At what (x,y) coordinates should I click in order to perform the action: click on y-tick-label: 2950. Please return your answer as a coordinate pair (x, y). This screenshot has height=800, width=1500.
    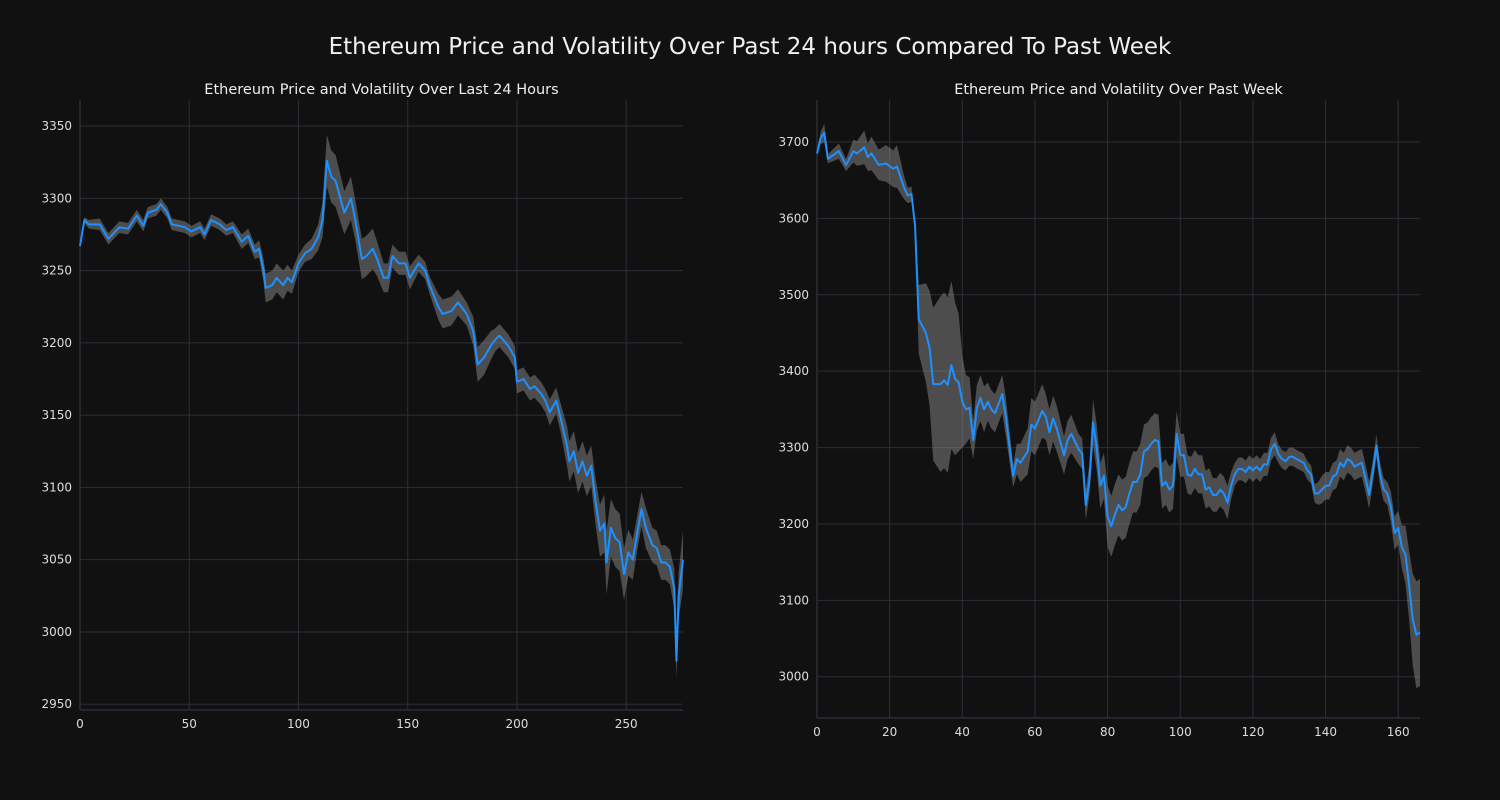
    Looking at the image, I should click on (56, 704).